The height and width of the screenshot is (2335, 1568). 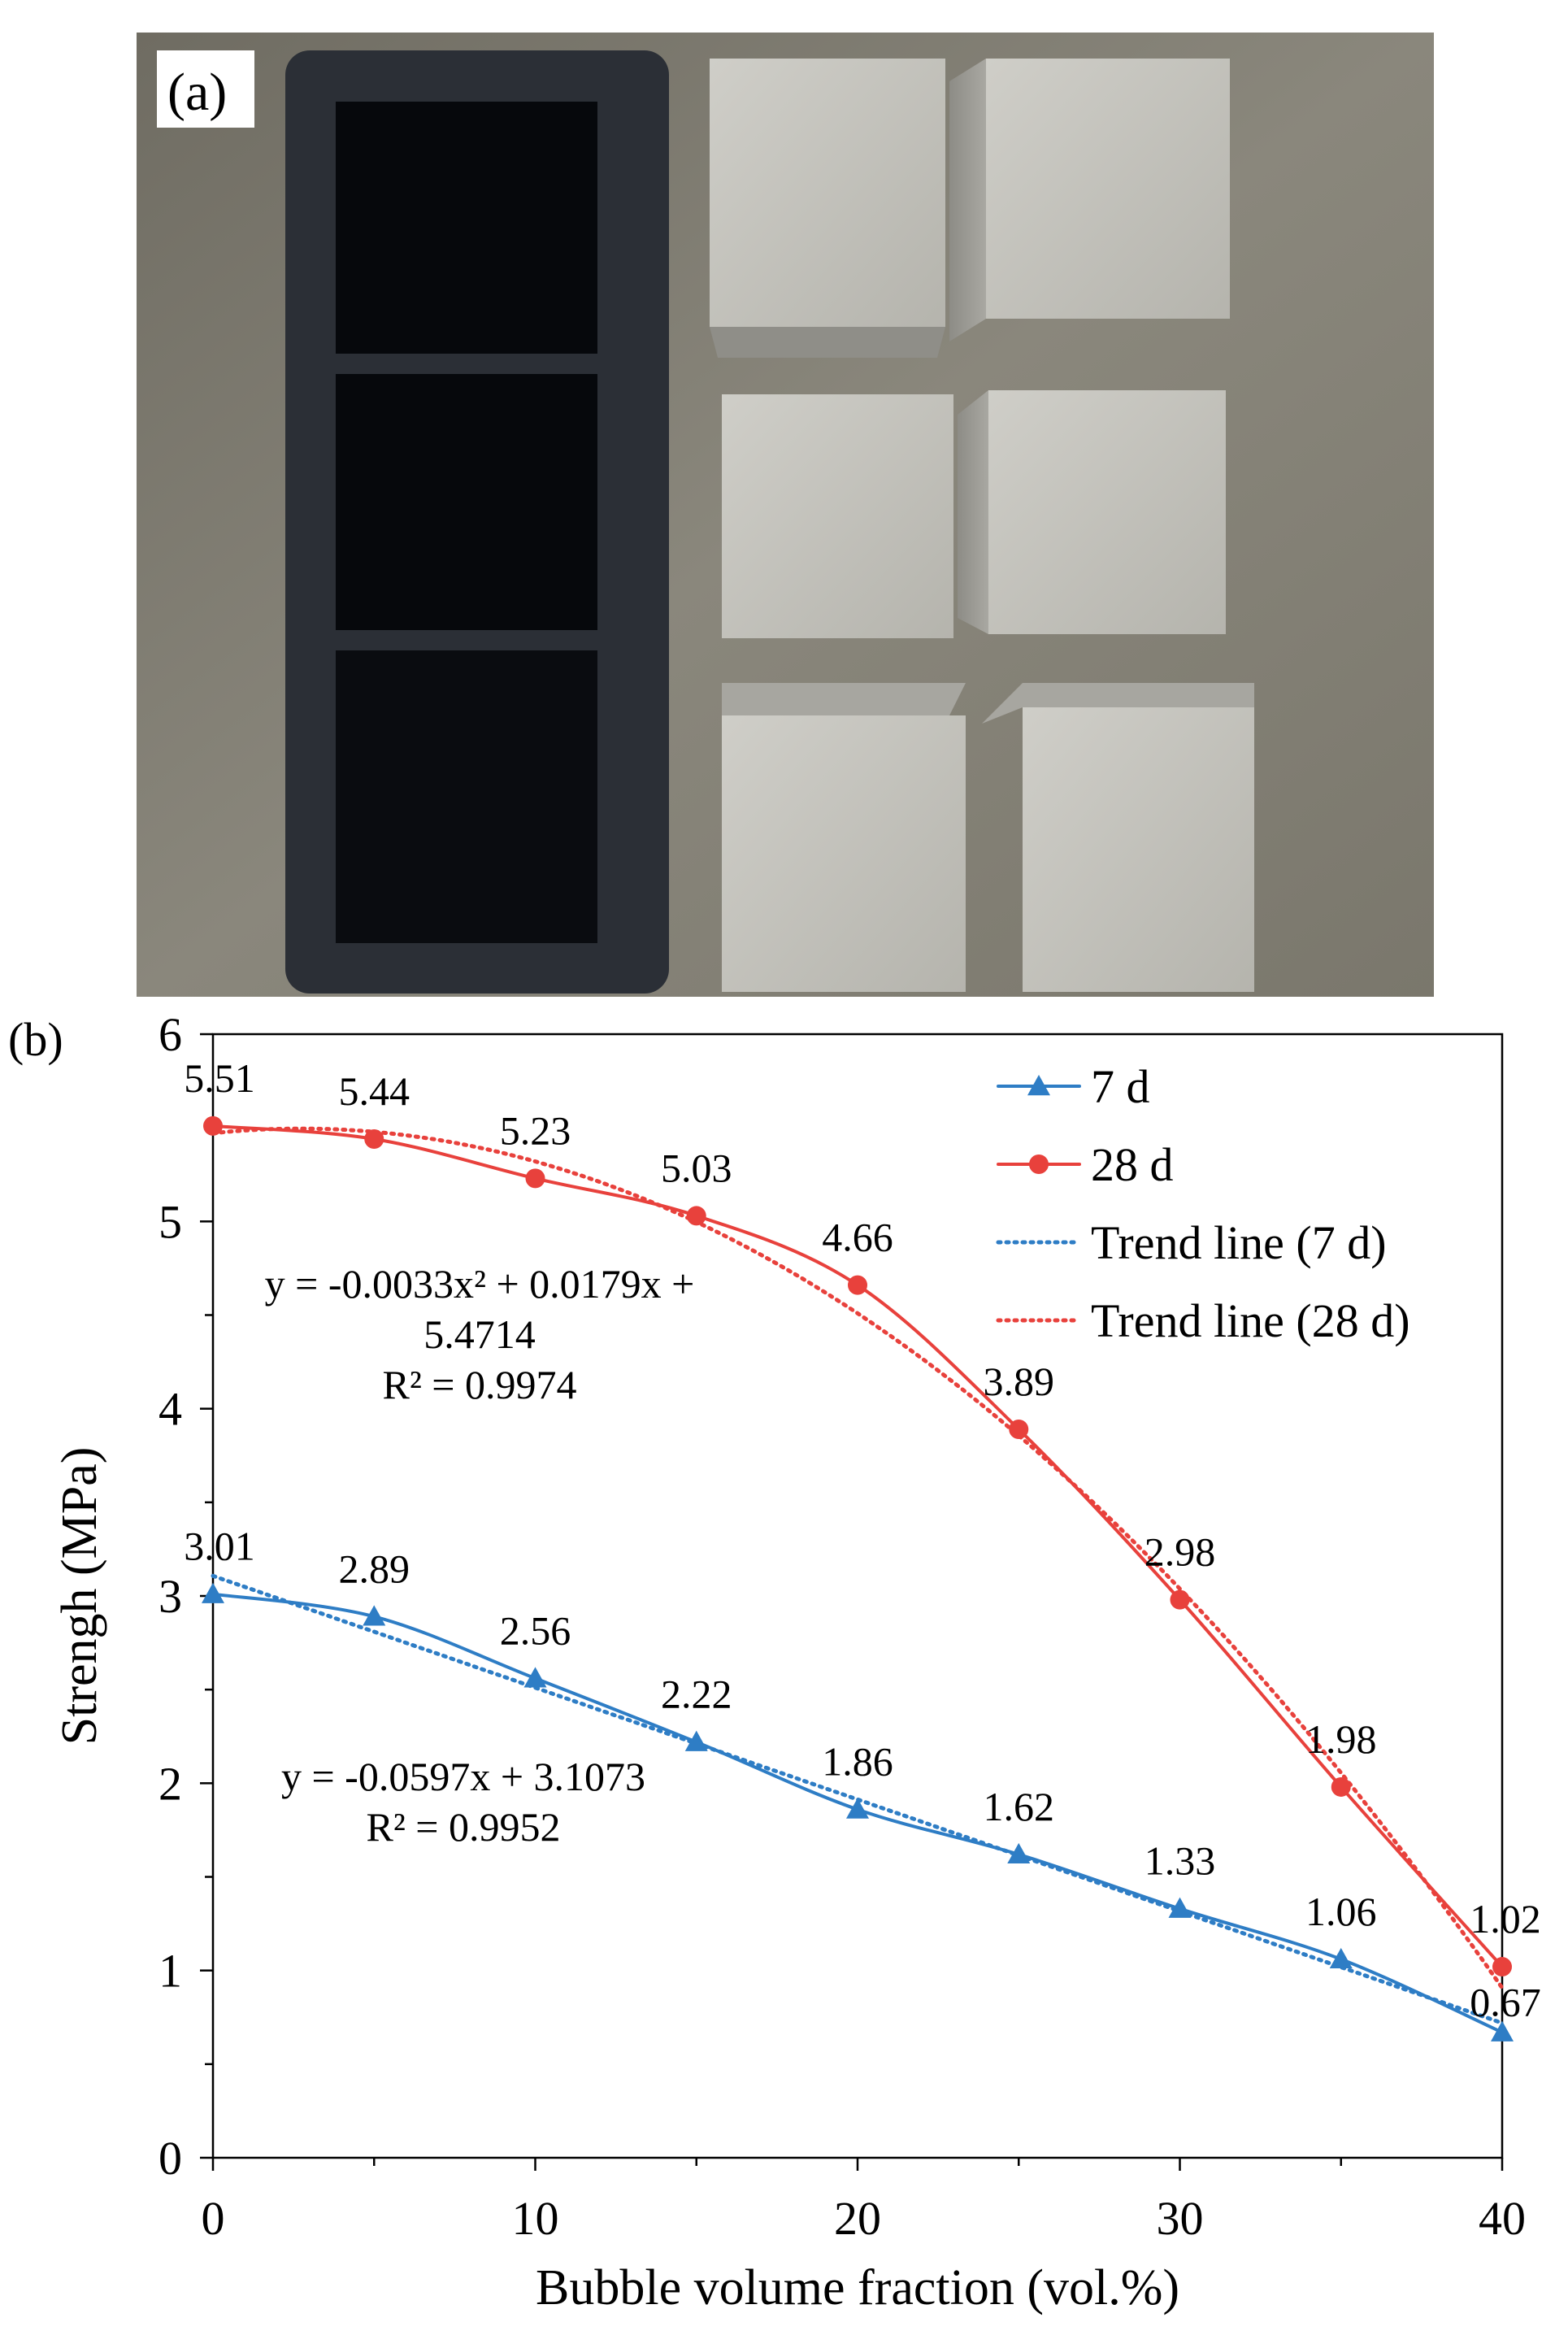 I want to click on data-label: 0.67, so click(x=1505, y=2002).